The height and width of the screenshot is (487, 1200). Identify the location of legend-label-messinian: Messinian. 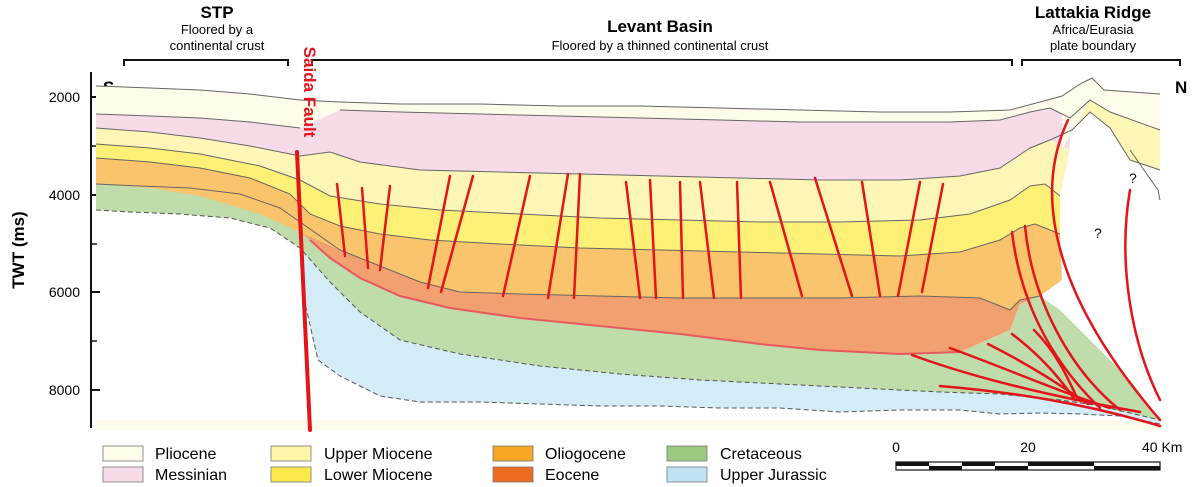
(191, 475).